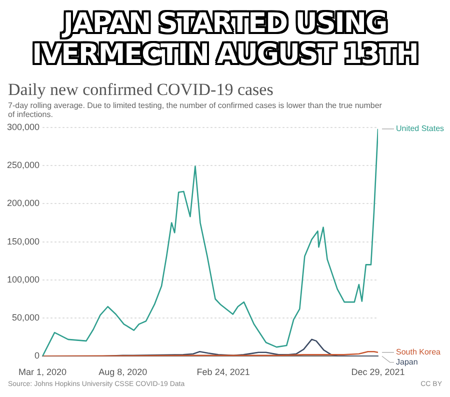  Describe the element at coordinates (26, 317) in the screenshot. I see `y-tick-label: 50,000` at that location.